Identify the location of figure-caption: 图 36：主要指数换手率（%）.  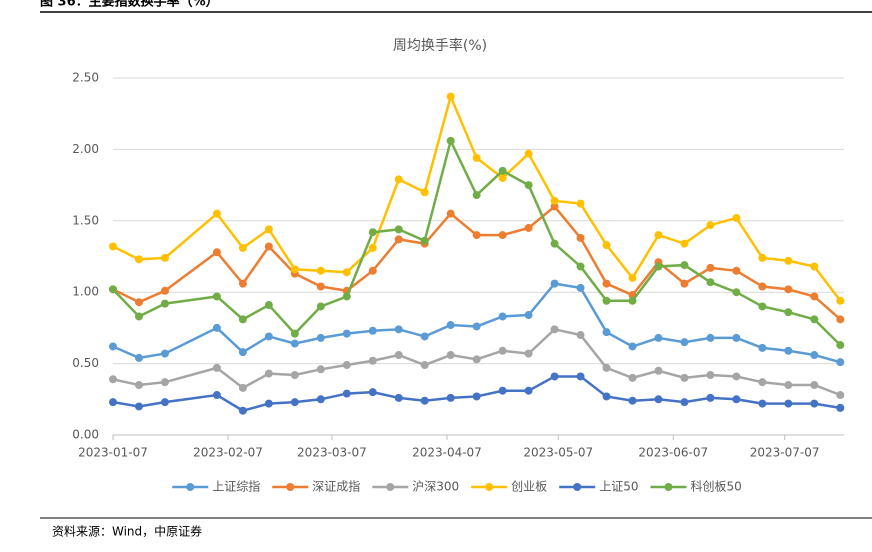
(129, 5).